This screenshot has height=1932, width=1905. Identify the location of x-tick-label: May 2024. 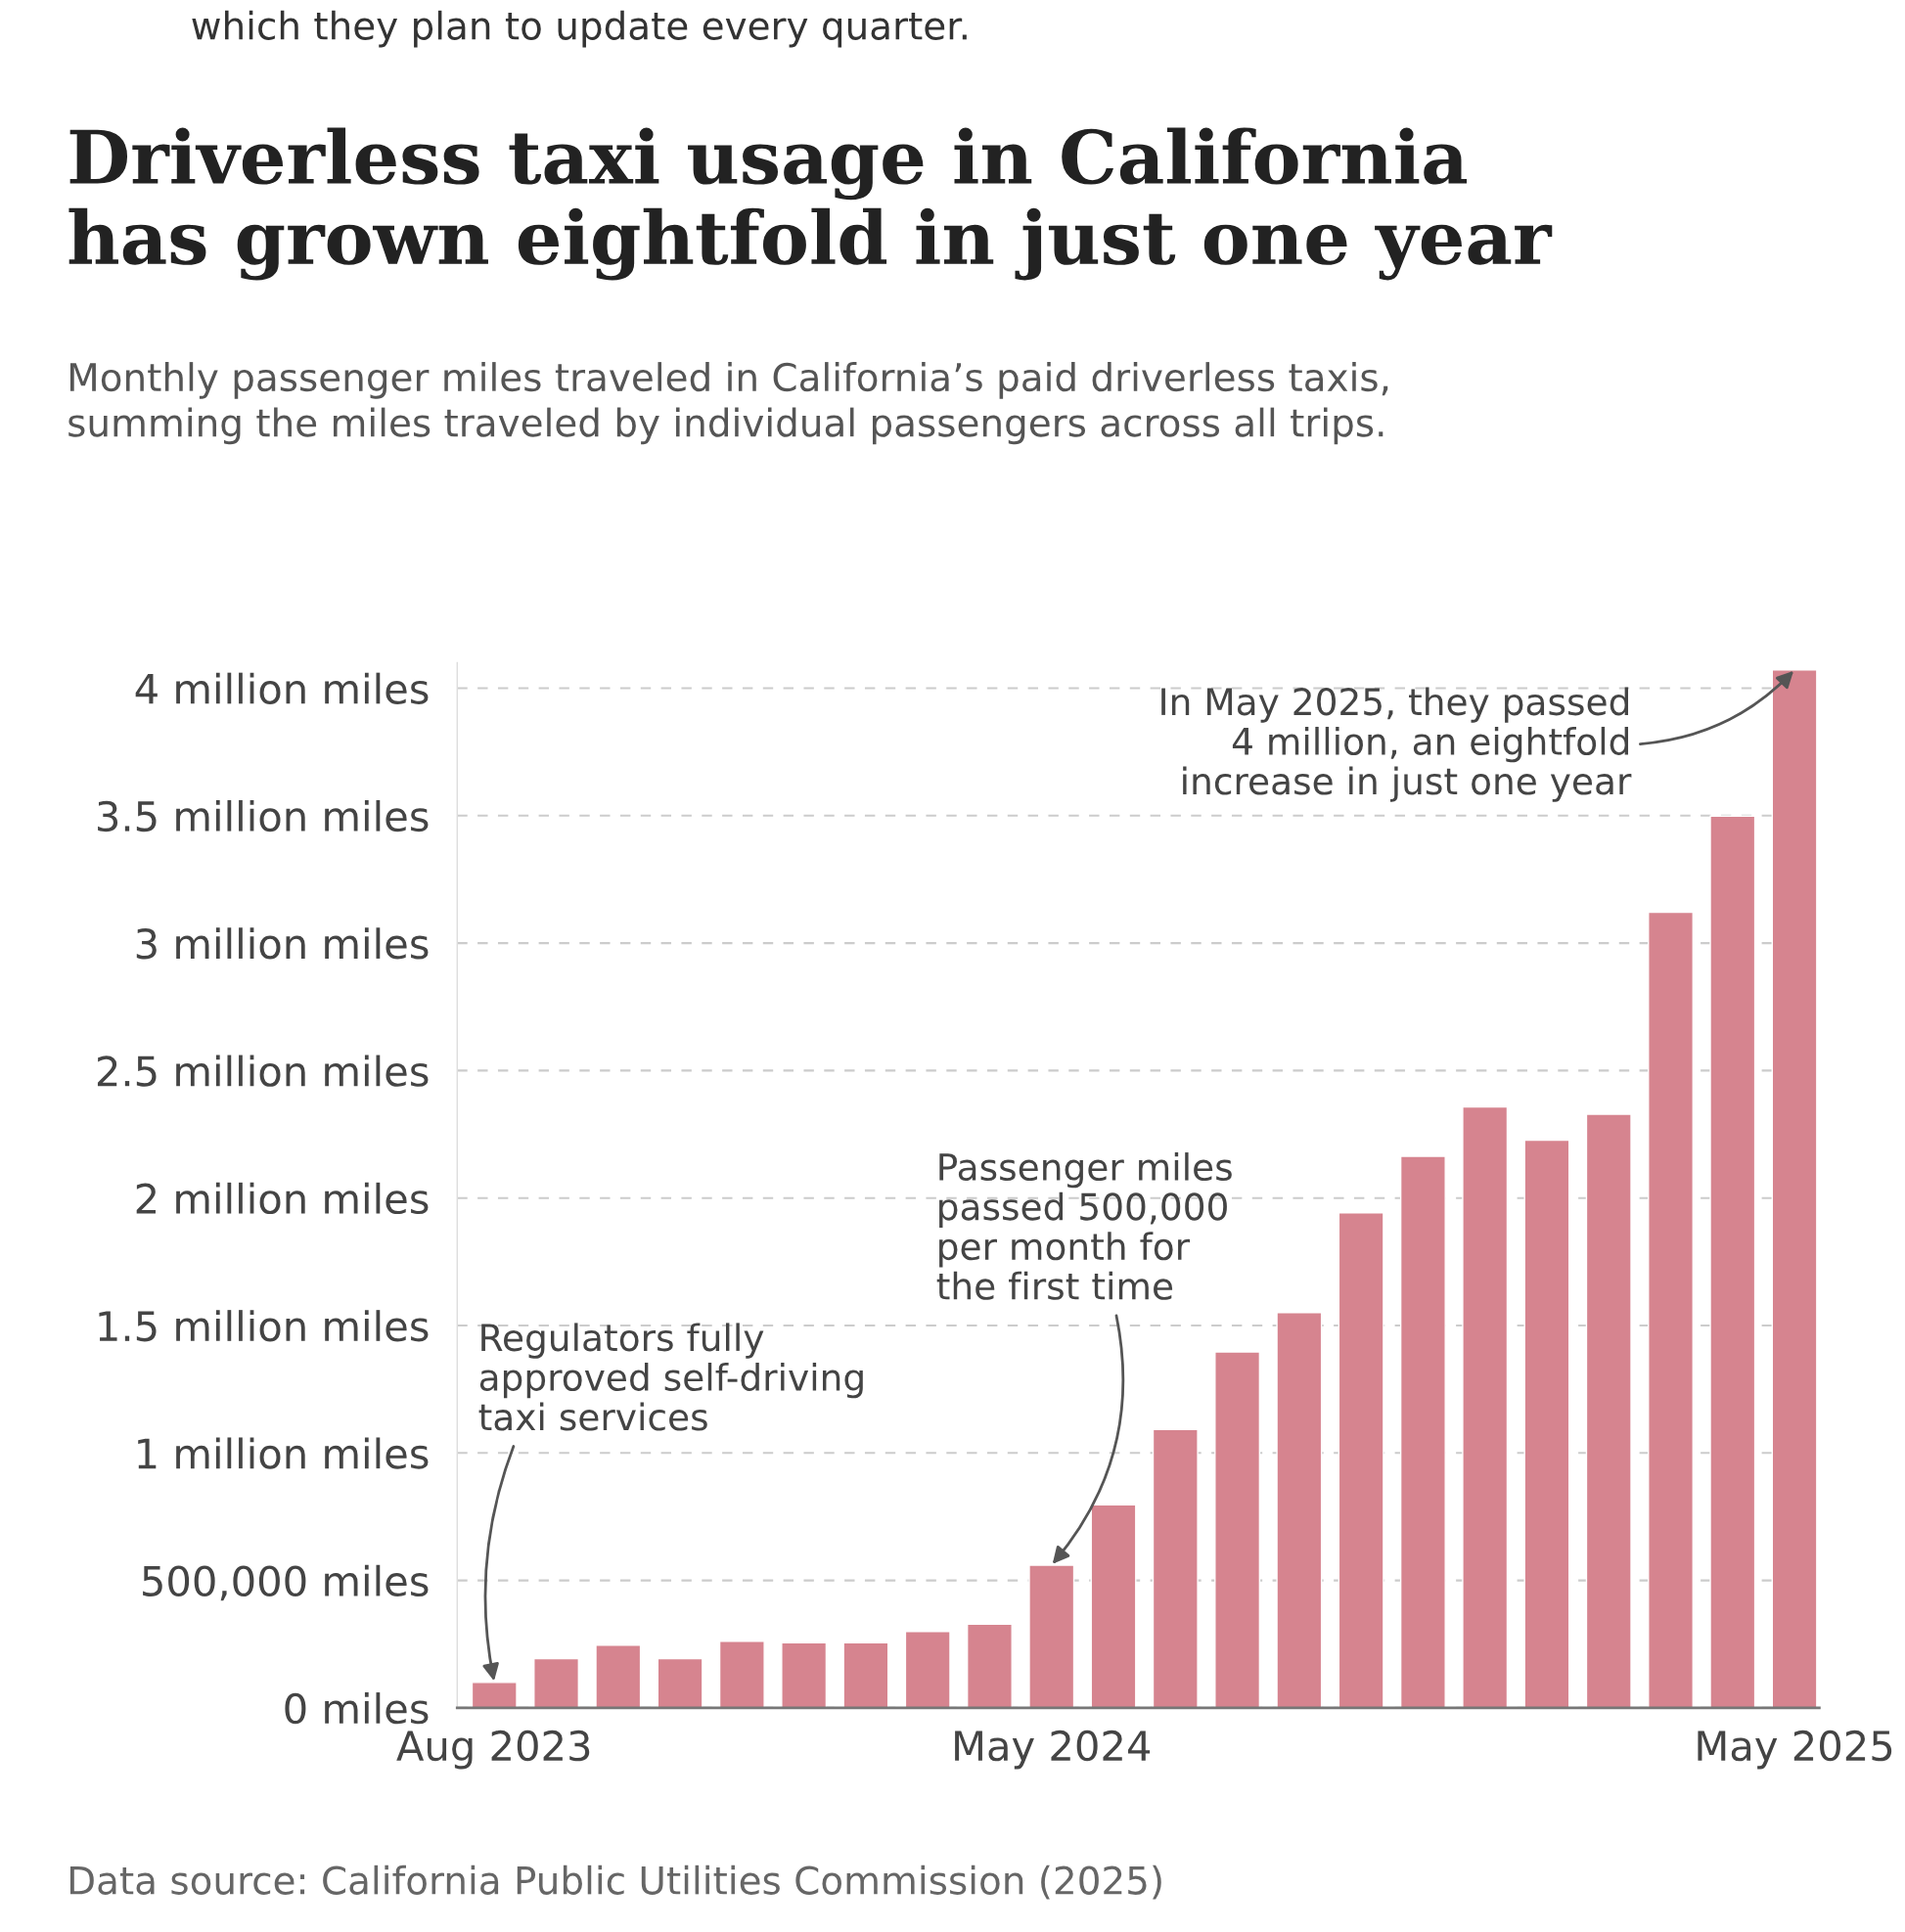
(1053, 1750).